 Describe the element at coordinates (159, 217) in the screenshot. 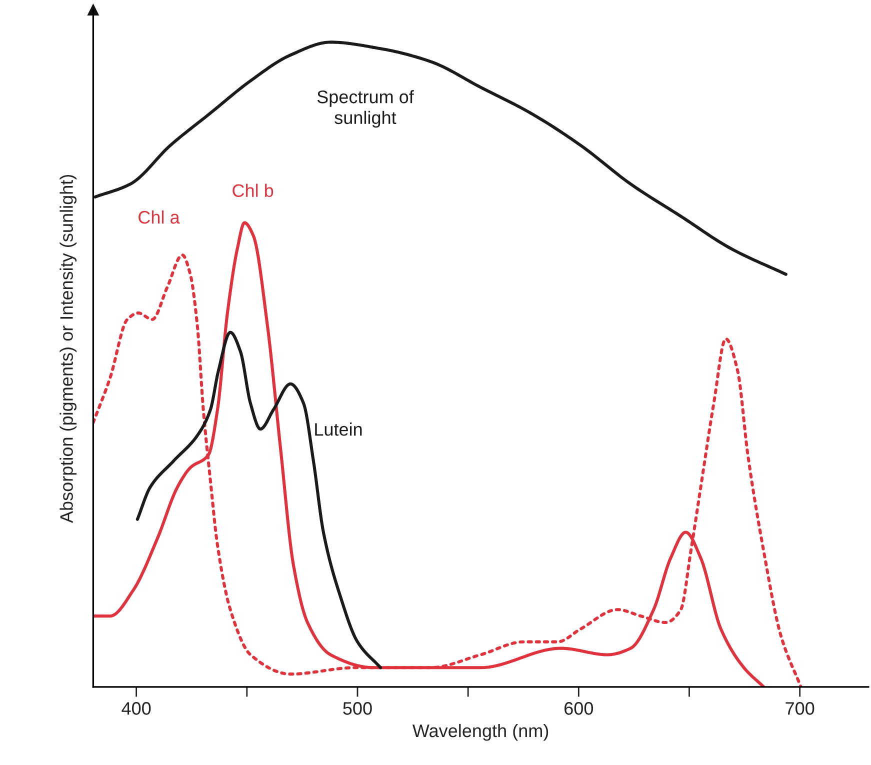

I see `series-label: Chl a` at that location.